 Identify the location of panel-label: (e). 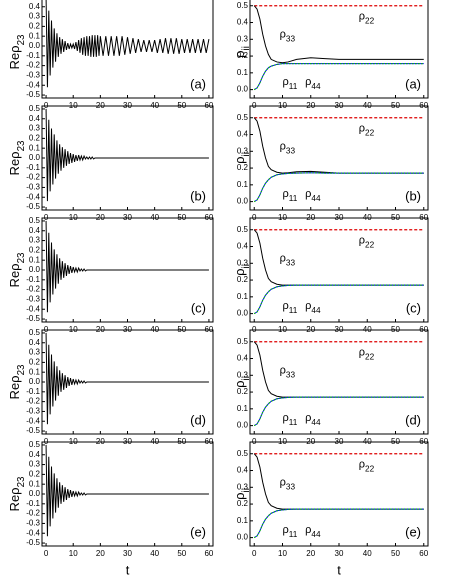
(198, 531).